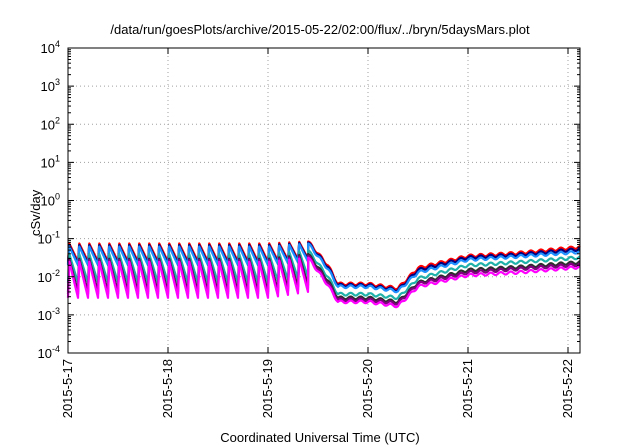 This screenshot has width=640, height=448. I want to click on x-tick-label: 2015-5-22, so click(567, 388).